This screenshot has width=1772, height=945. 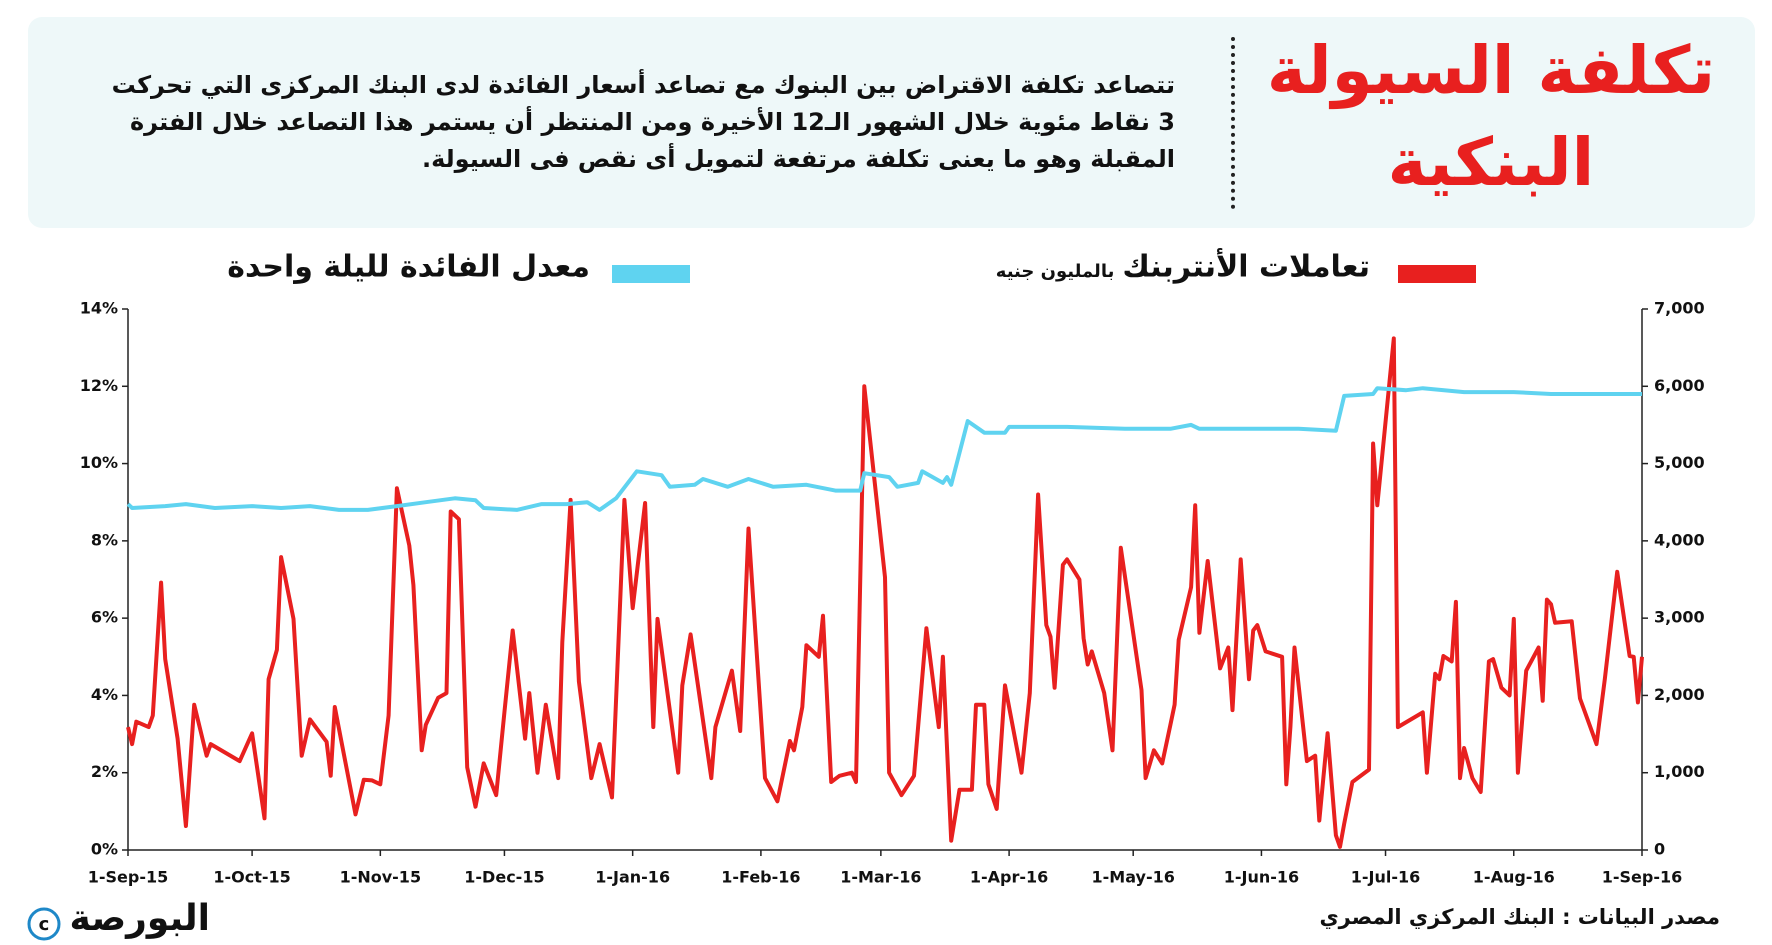 I want to click on x-tick-label: 1-Mar-16, so click(x=880, y=877).